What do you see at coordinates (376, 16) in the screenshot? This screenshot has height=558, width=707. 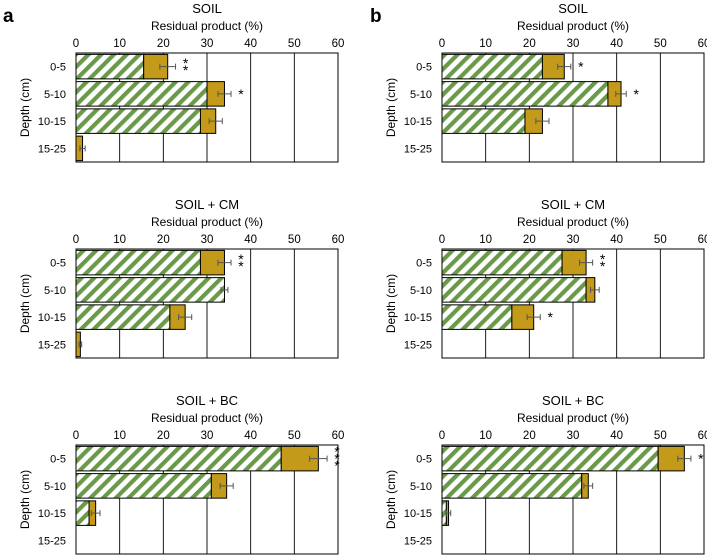 I see `panel-label-b: b` at bounding box center [376, 16].